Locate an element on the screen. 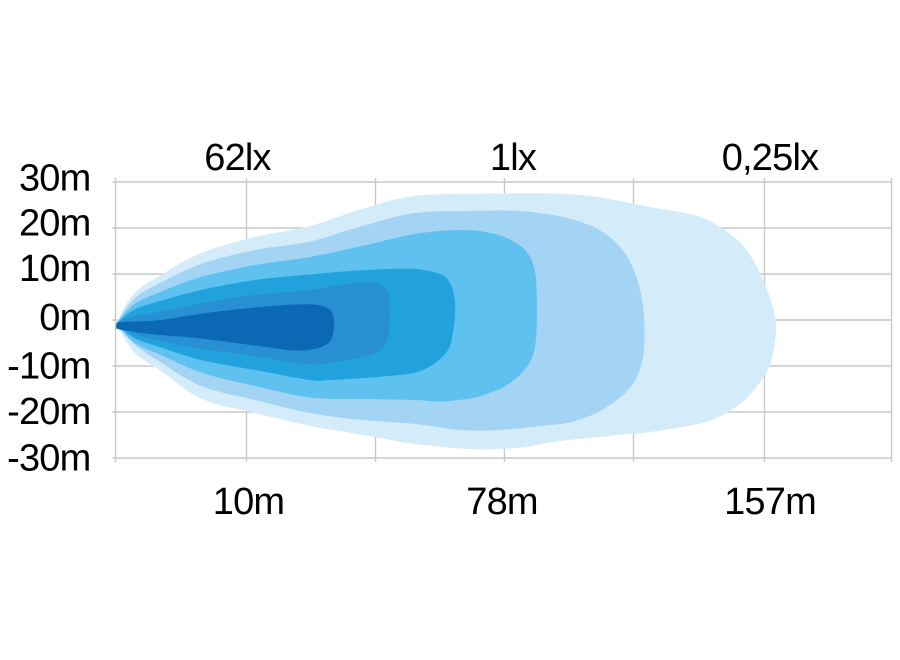 Image resolution: width=900 pixels, height=660 pixels. svg-text: 1lx is located at coordinates (513, 158).